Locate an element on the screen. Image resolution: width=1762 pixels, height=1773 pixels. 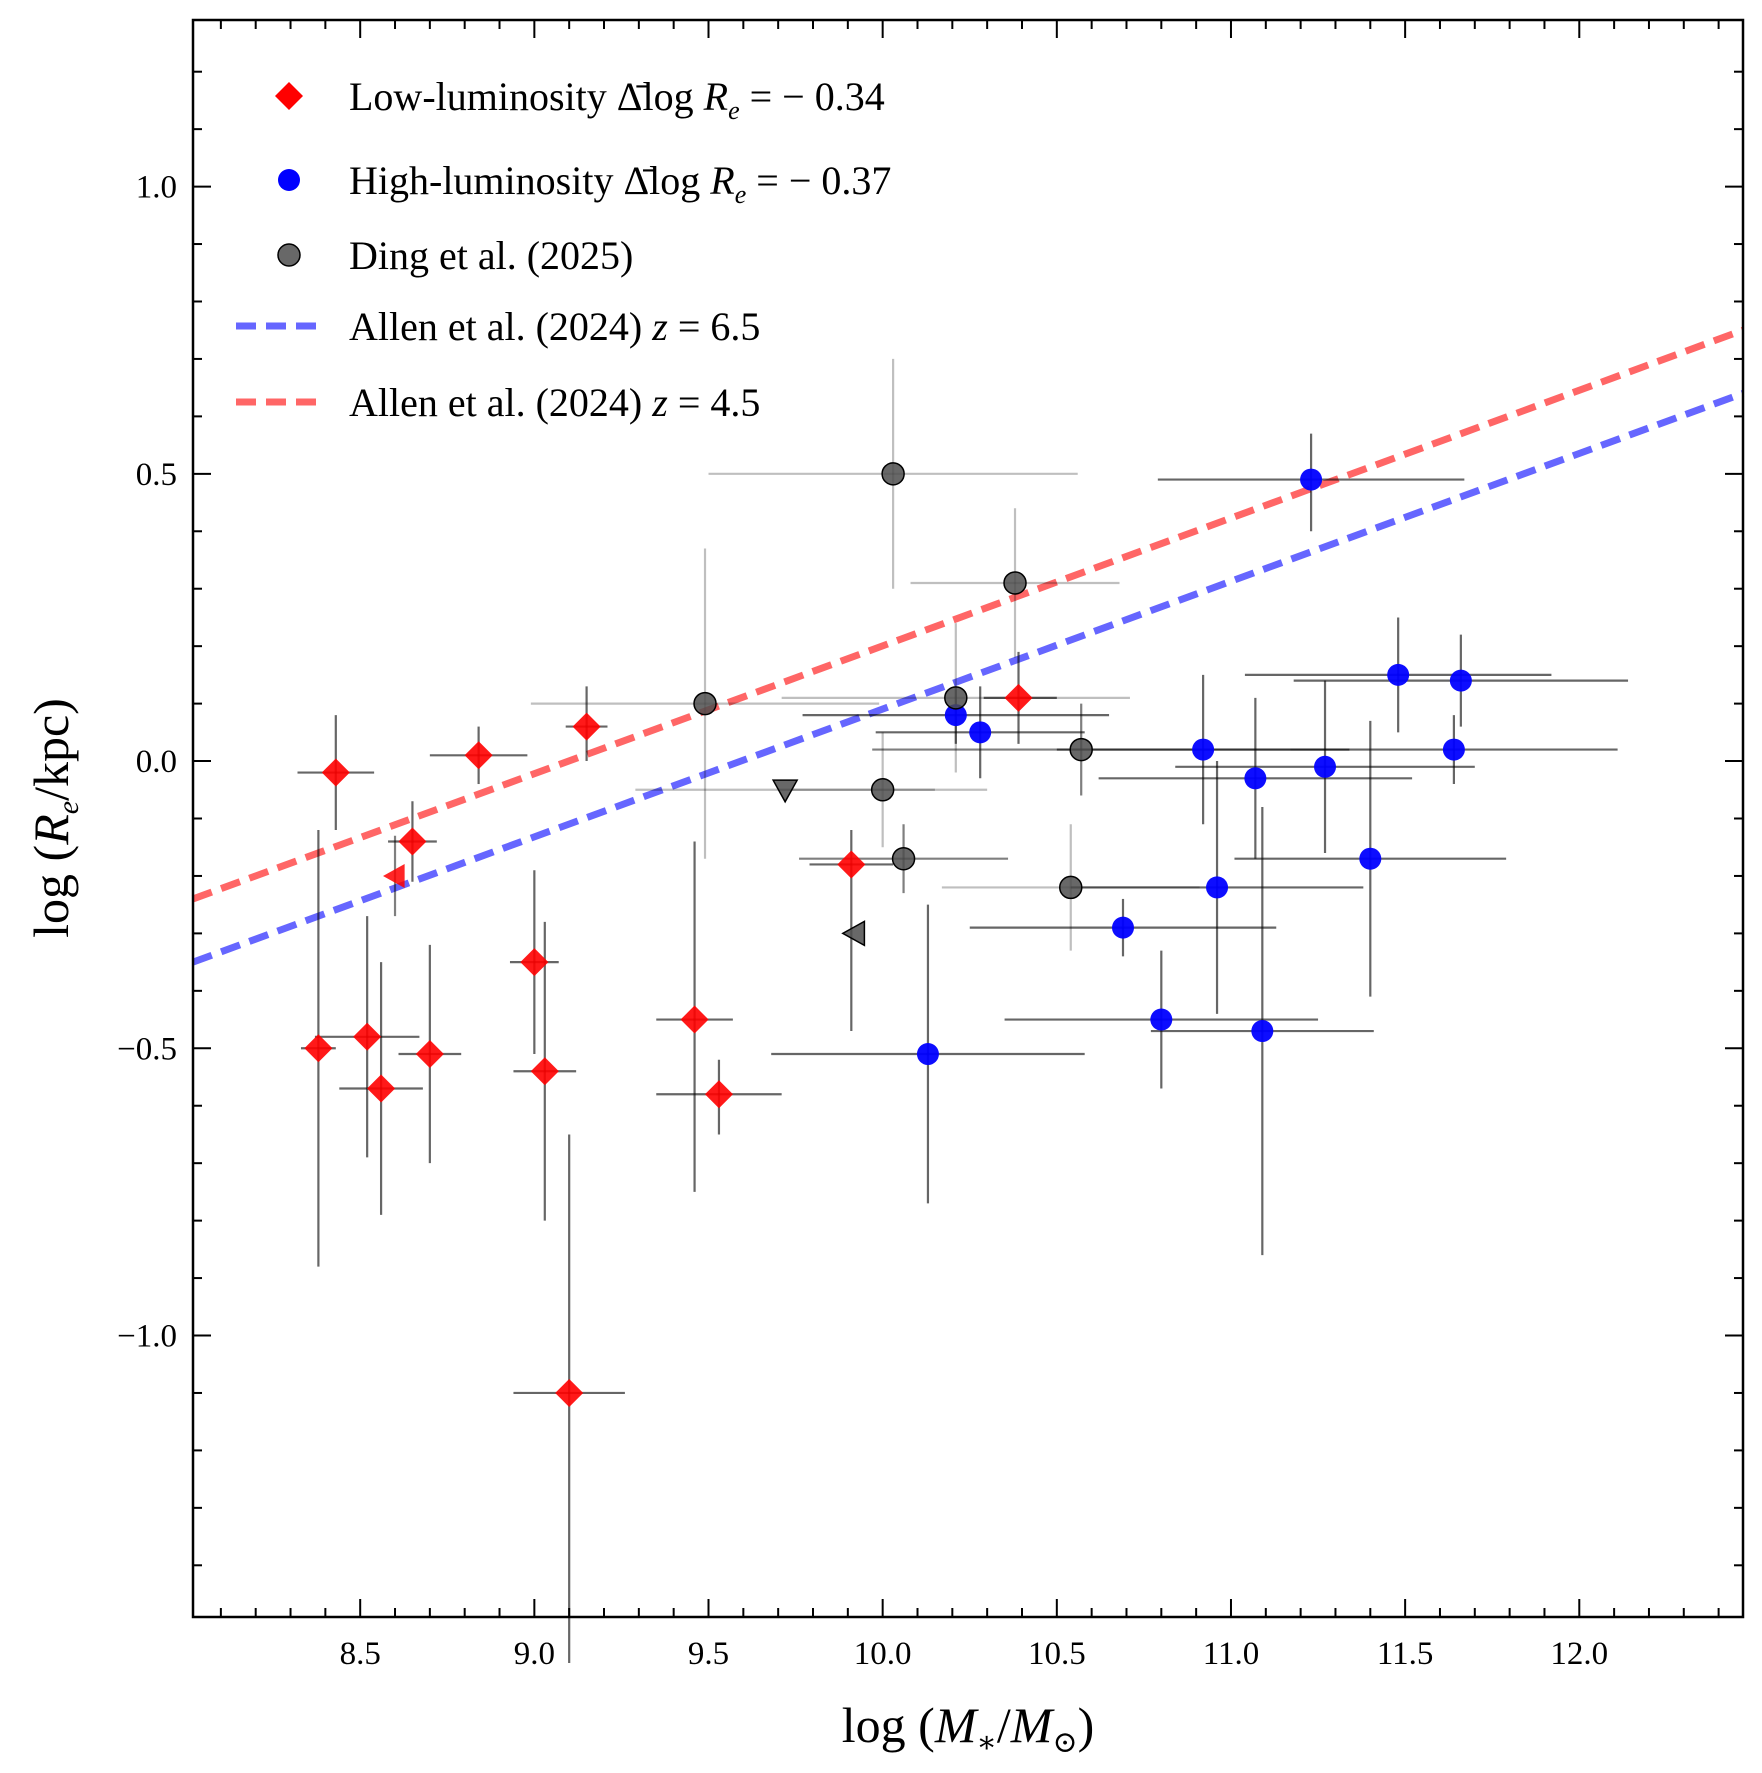
y-axis-title: log (Re/kpc) is located at coordinates (54, 818).